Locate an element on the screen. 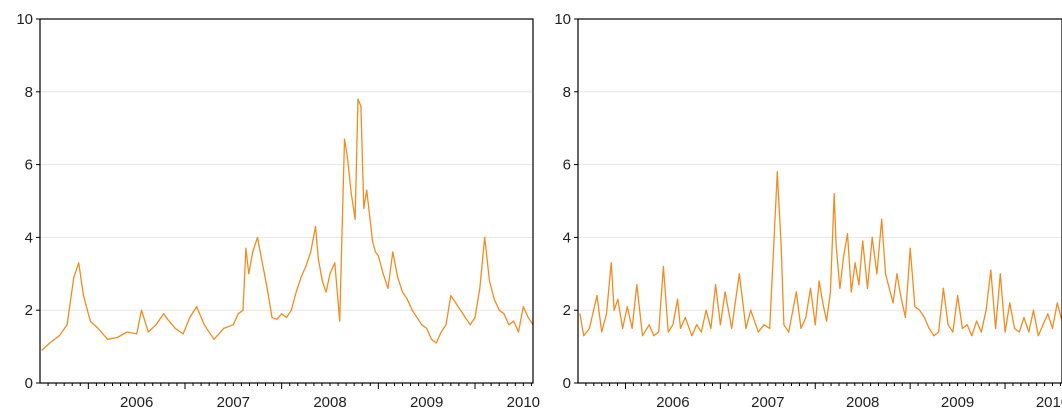  x-tick-label: 2007 is located at coordinates (233, 402).